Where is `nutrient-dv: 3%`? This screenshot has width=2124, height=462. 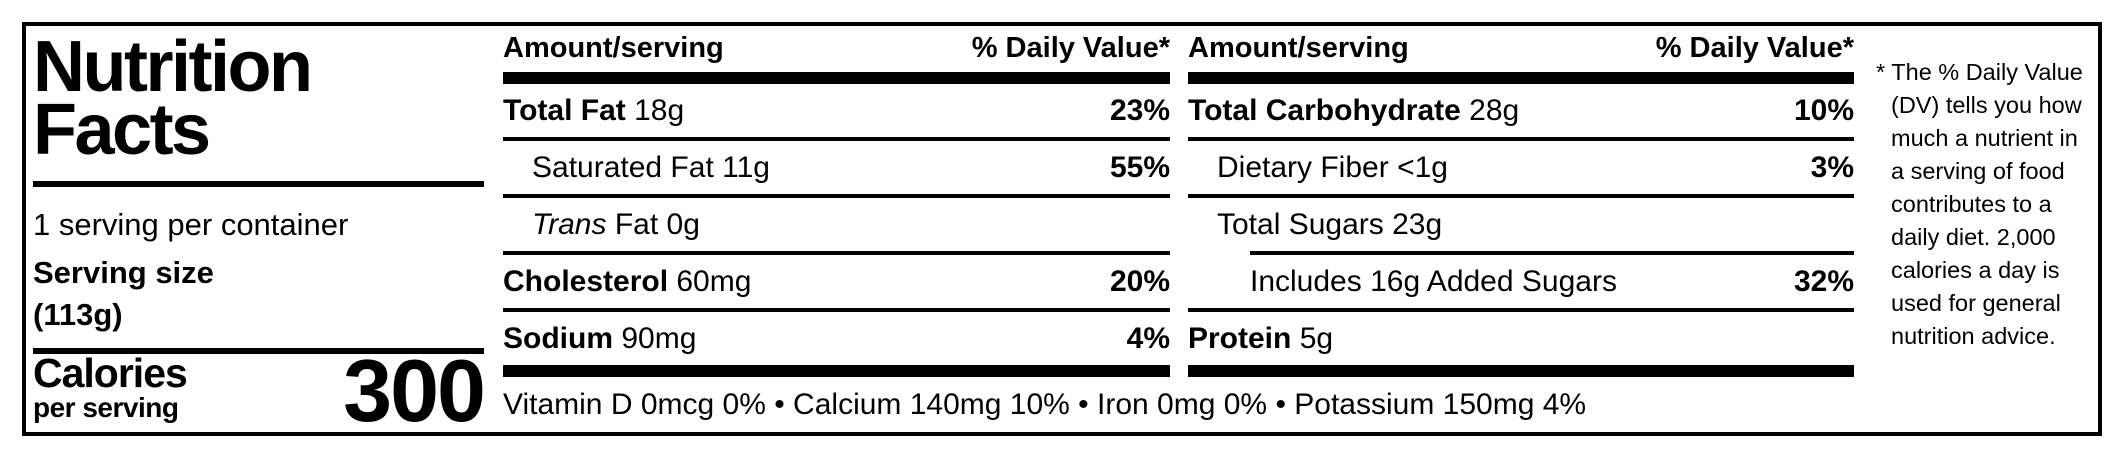
nutrient-dv: 3% is located at coordinates (1832, 167).